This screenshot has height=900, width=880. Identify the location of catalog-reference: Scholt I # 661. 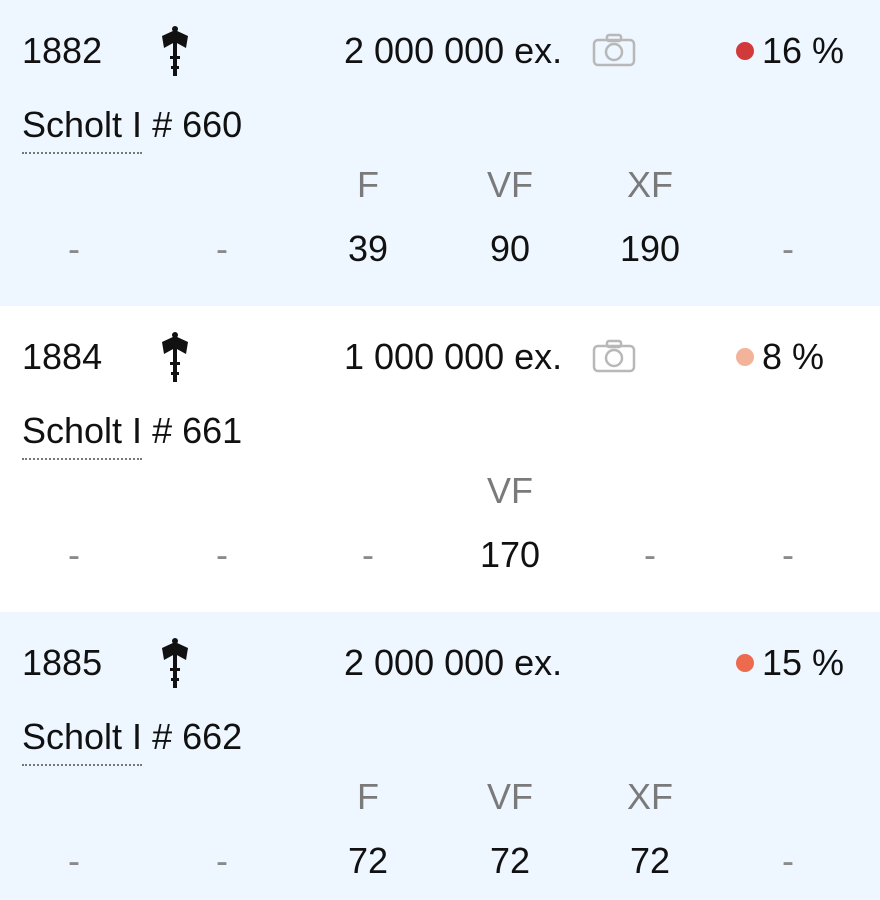
(132, 435).